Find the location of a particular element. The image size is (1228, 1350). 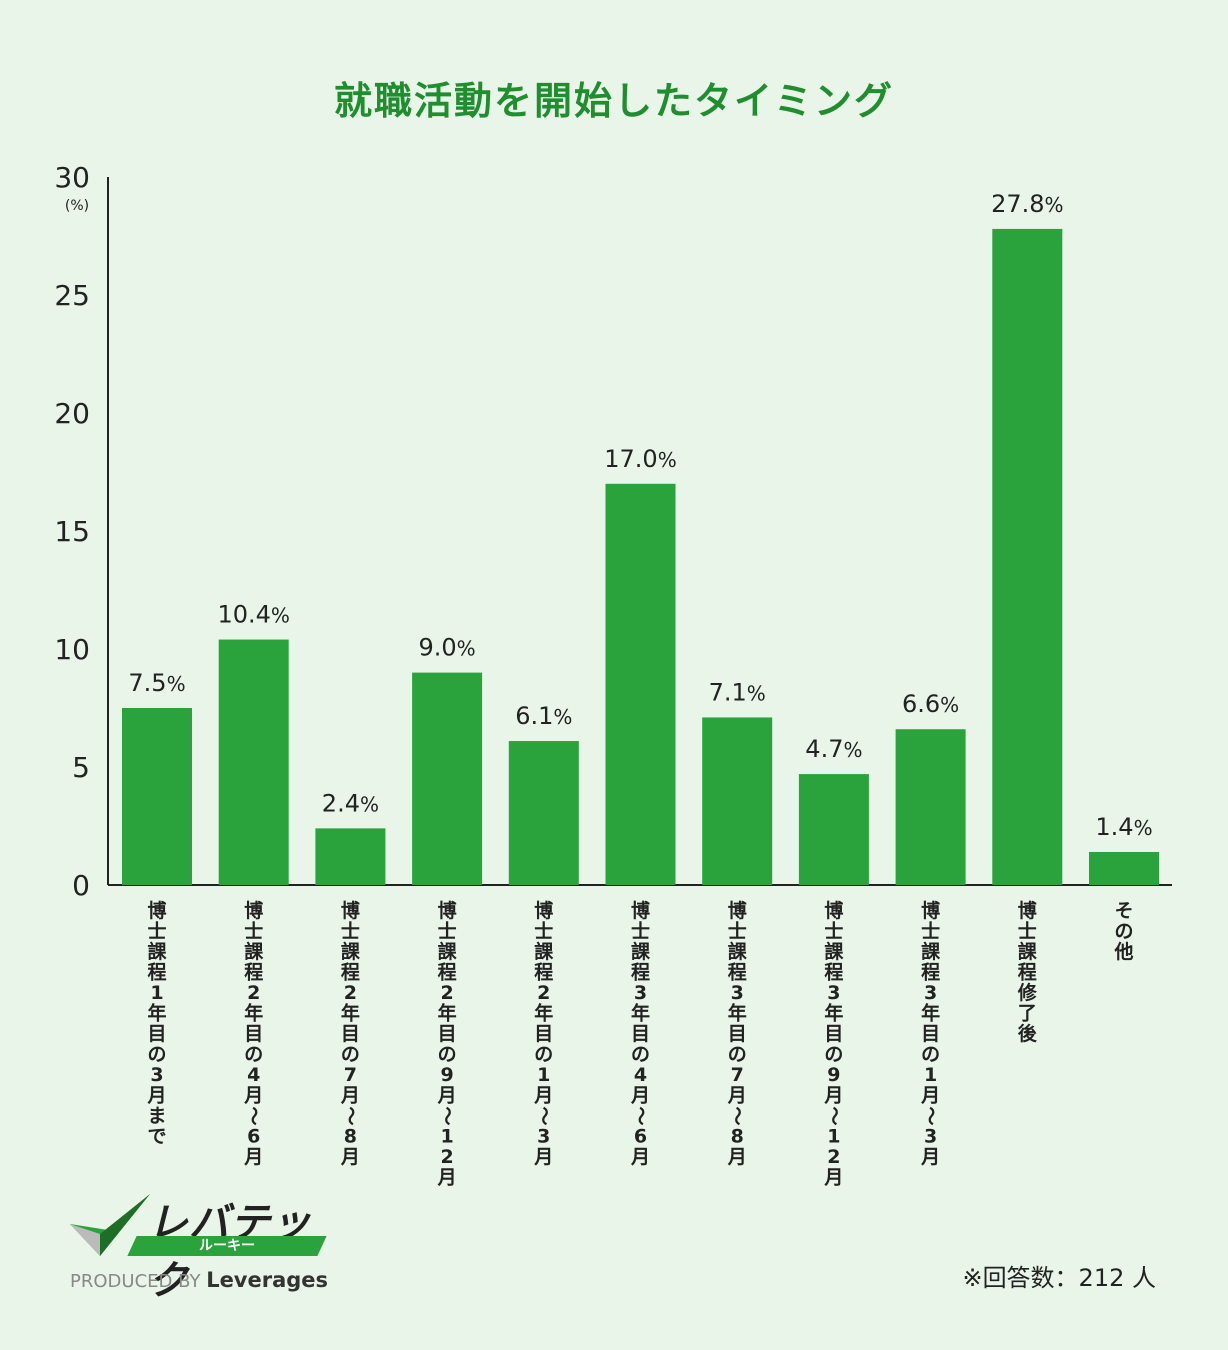

svg-text: 修 is located at coordinates (1027, 992).